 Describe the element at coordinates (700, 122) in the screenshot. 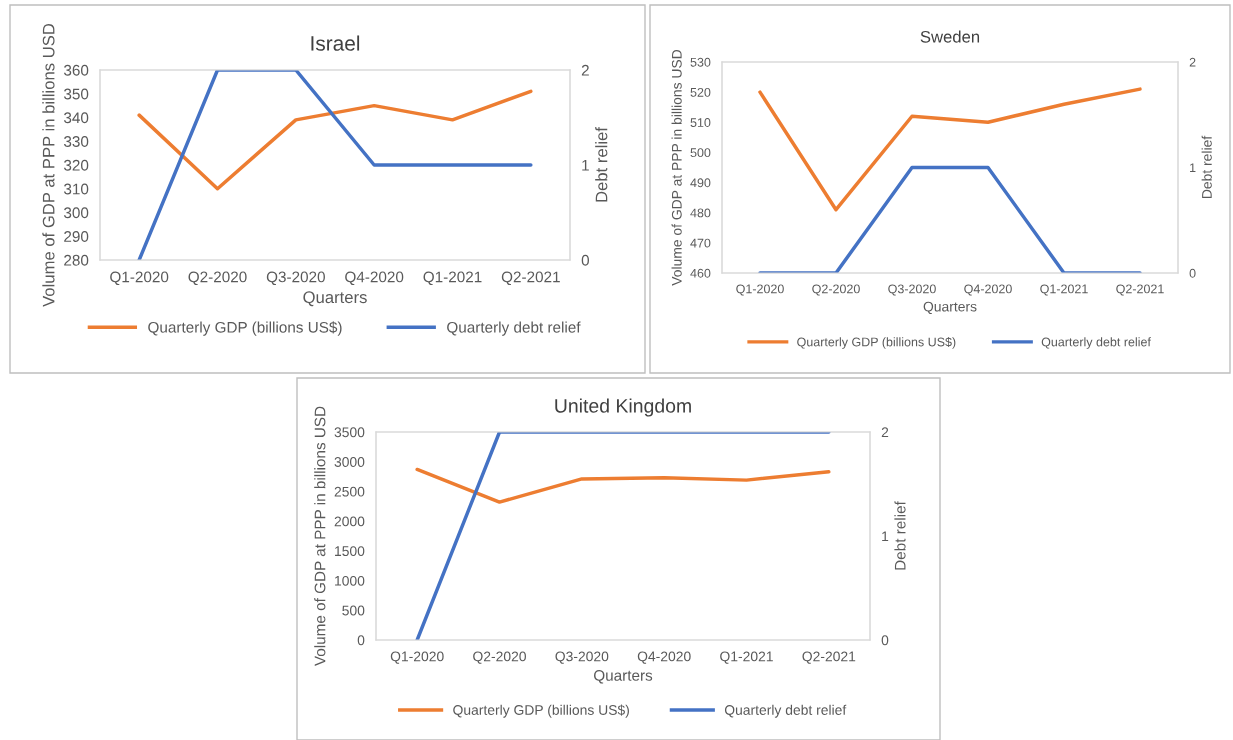

I see `y-tick-label: 510` at that location.